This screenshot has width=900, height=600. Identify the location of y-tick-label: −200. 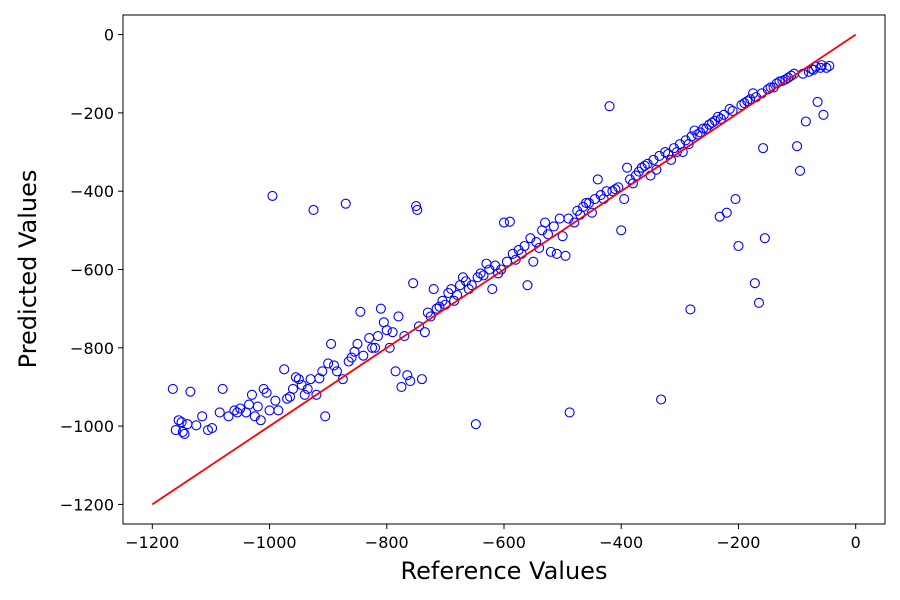
(92, 113).